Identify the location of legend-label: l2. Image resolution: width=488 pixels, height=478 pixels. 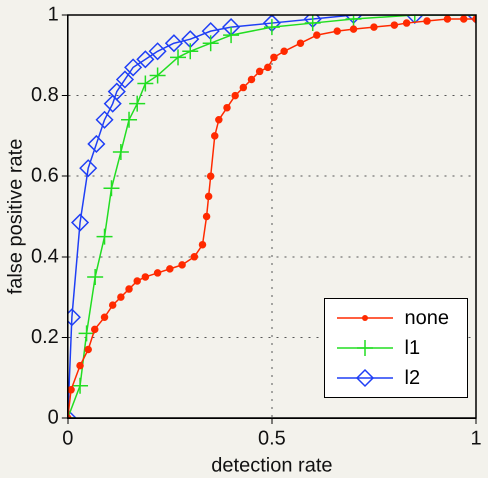
(412, 378).